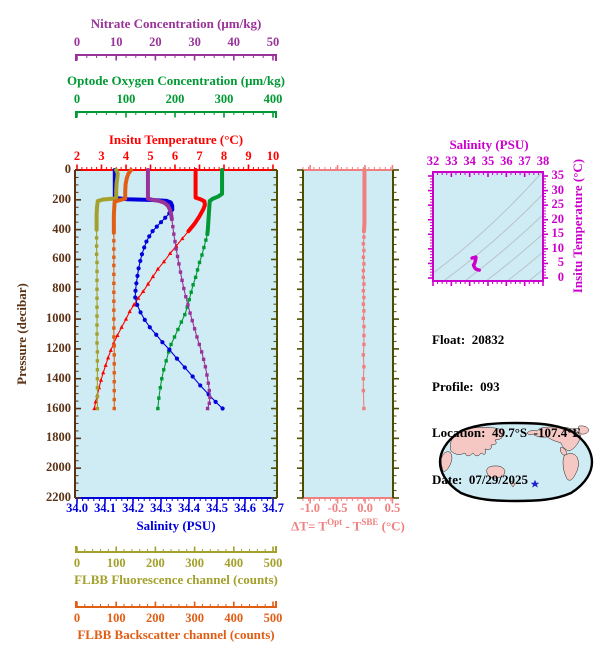  What do you see at coordinates (234, 42) in the screenshot?
I see `nitrate-tick-label: 40` at bounding box center [234, 42].